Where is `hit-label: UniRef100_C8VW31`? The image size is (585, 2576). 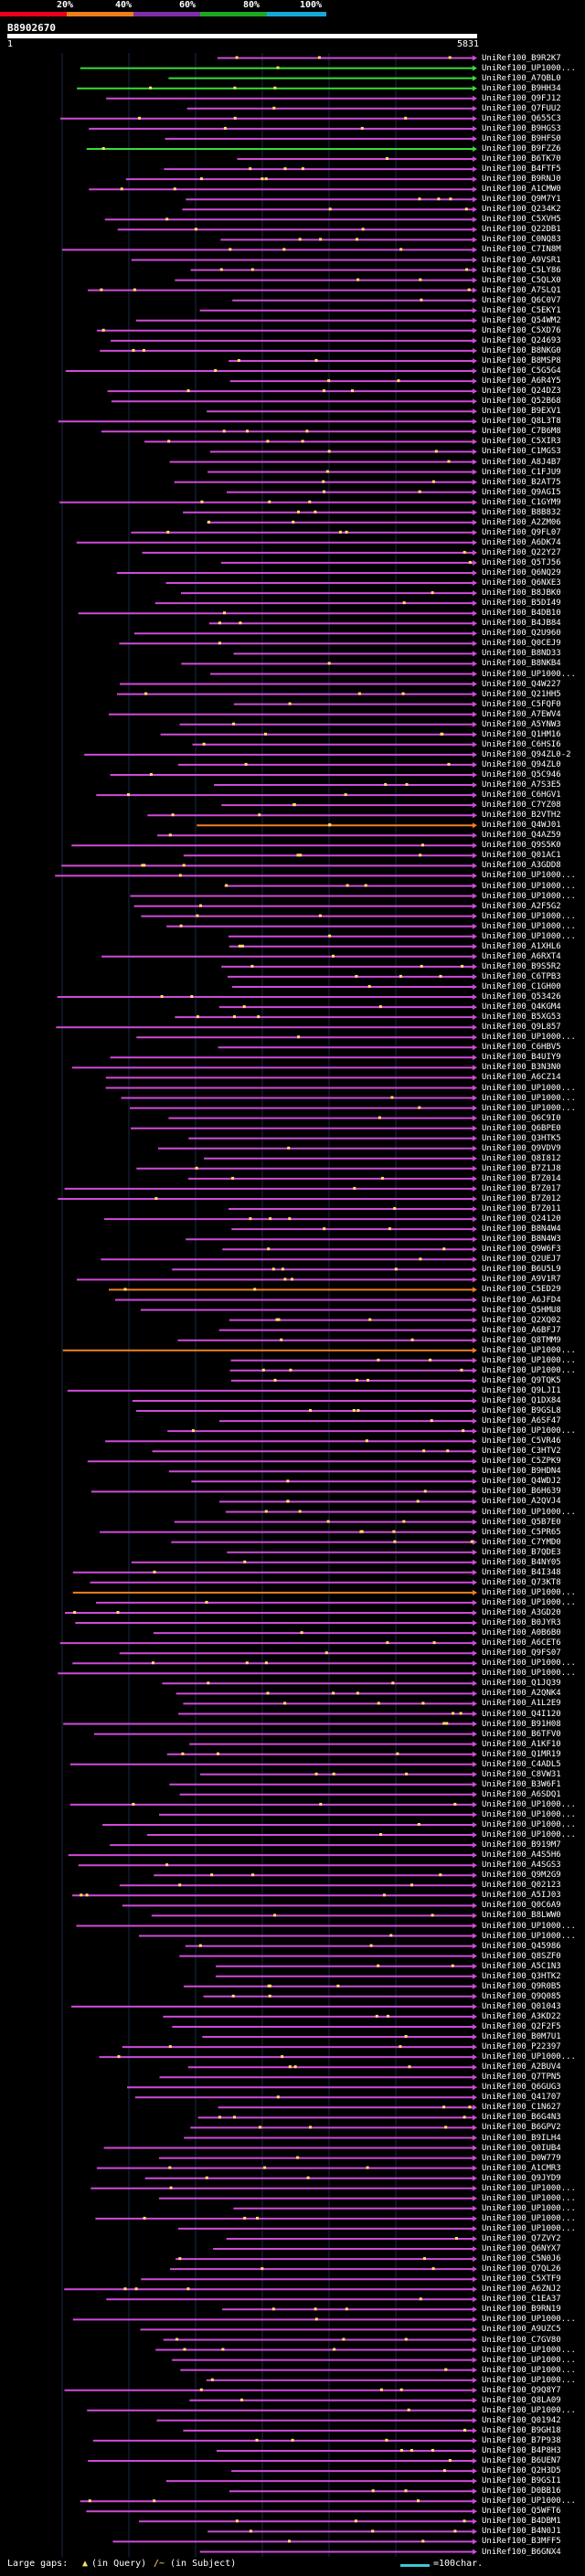 hit-label: UniRef100_C8VW31 is located at coordinates (521, 1774).